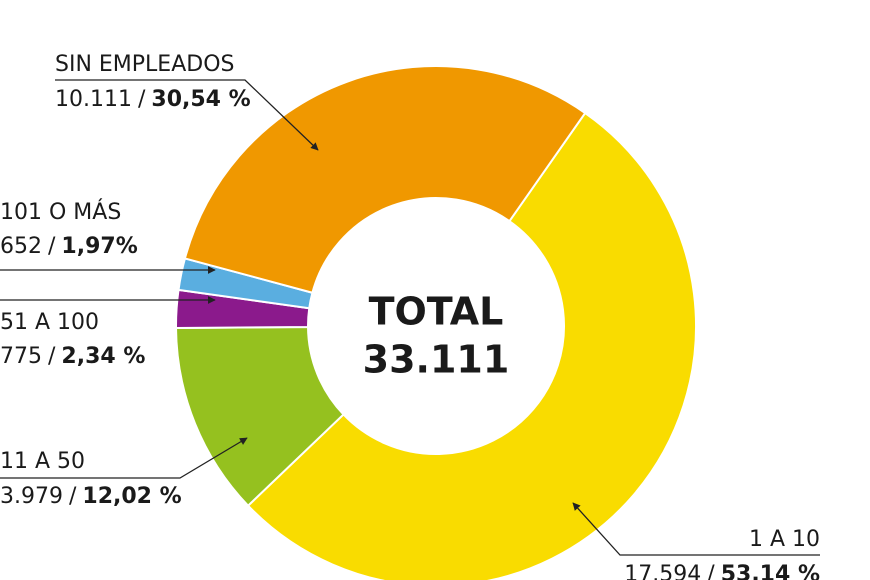 This screenshot has height=580, width=870. I want to click on percent-label: 1,97%, so click(99, 246).